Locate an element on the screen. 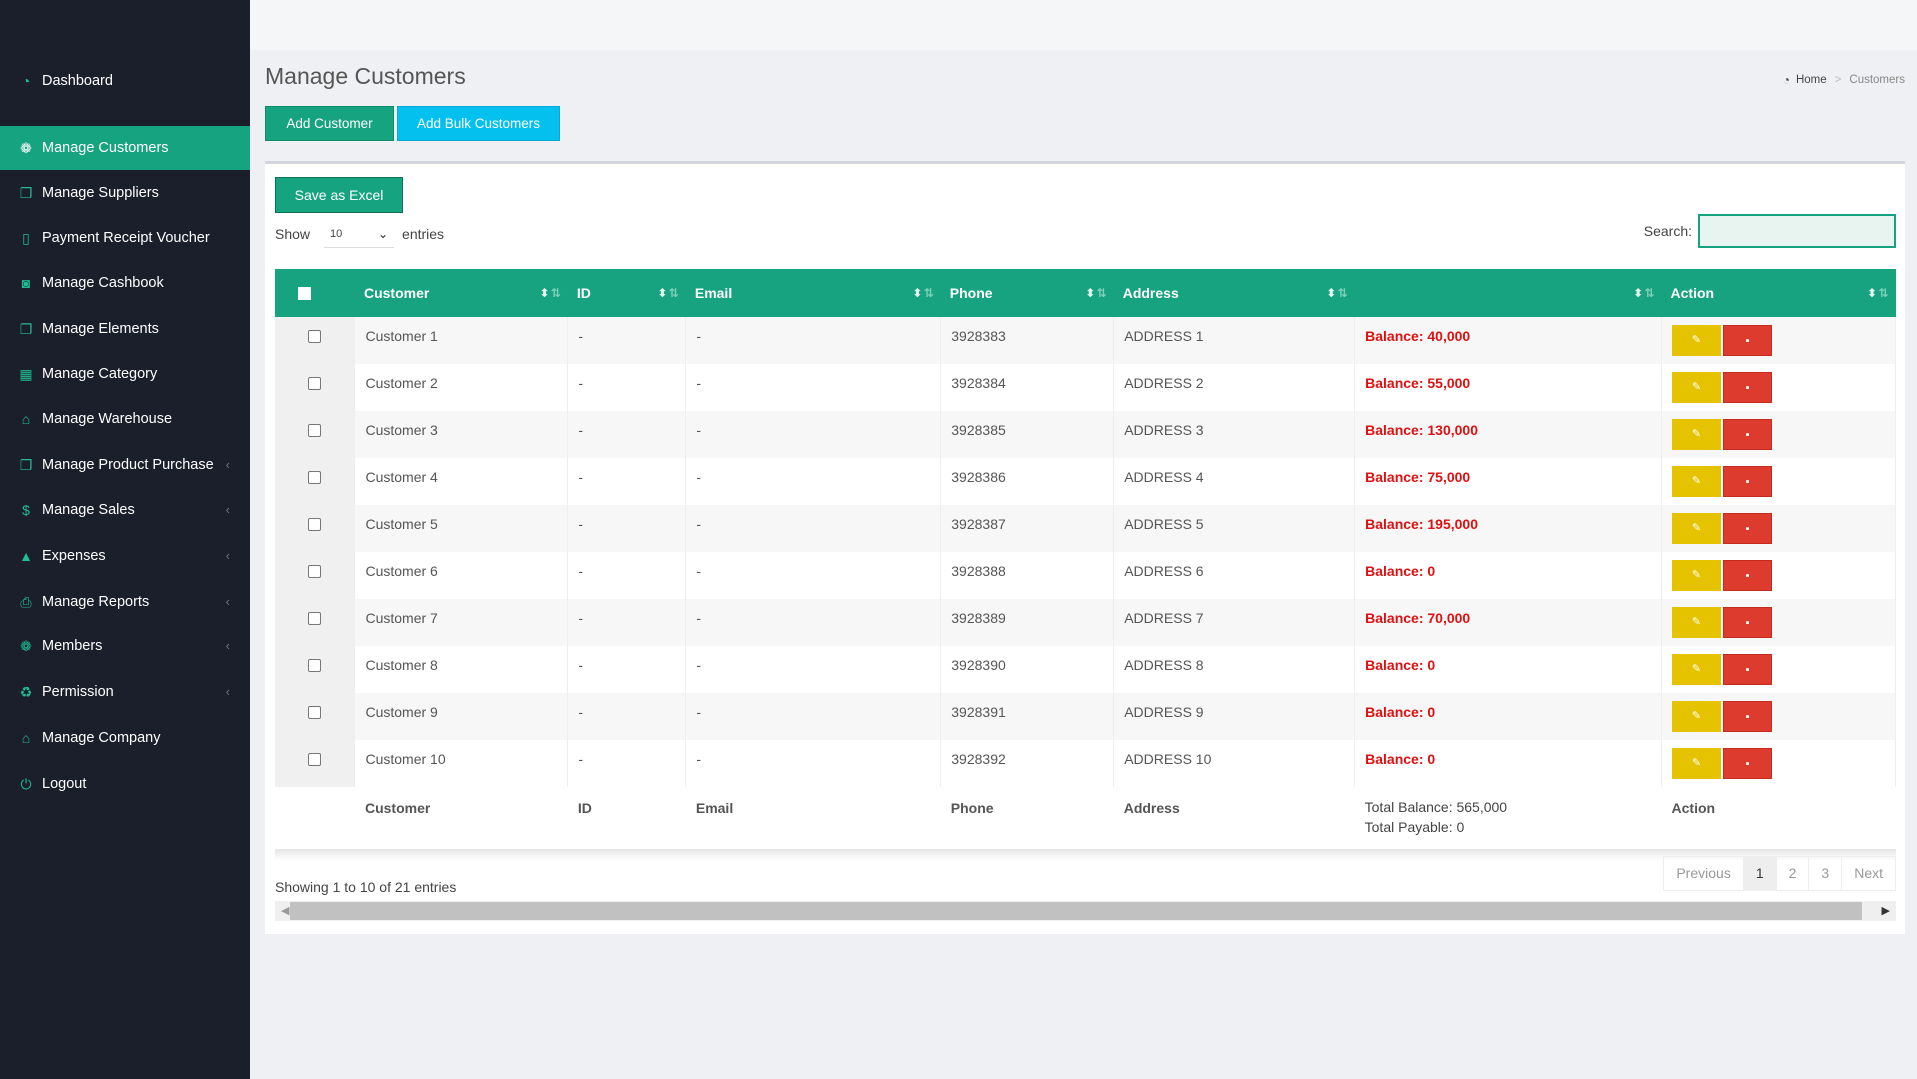  save-as-excel-button: Save as Excel is located at coordinates (339, 195).